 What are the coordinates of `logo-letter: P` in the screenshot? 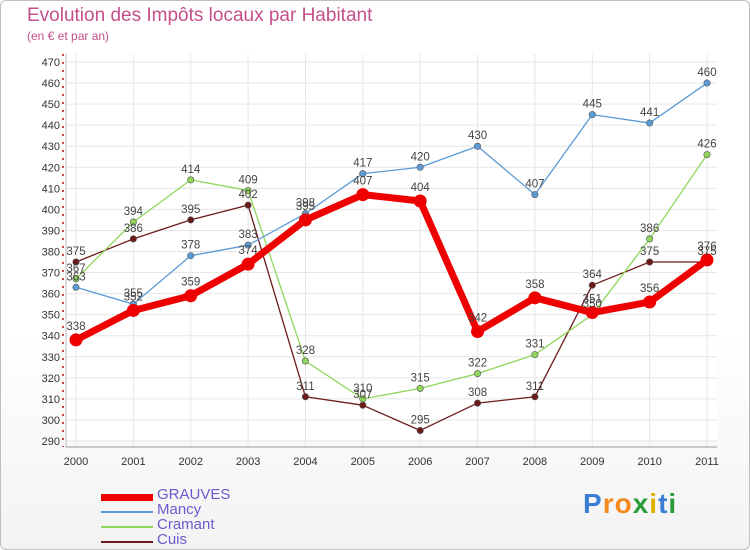 It's located at (593, 503).